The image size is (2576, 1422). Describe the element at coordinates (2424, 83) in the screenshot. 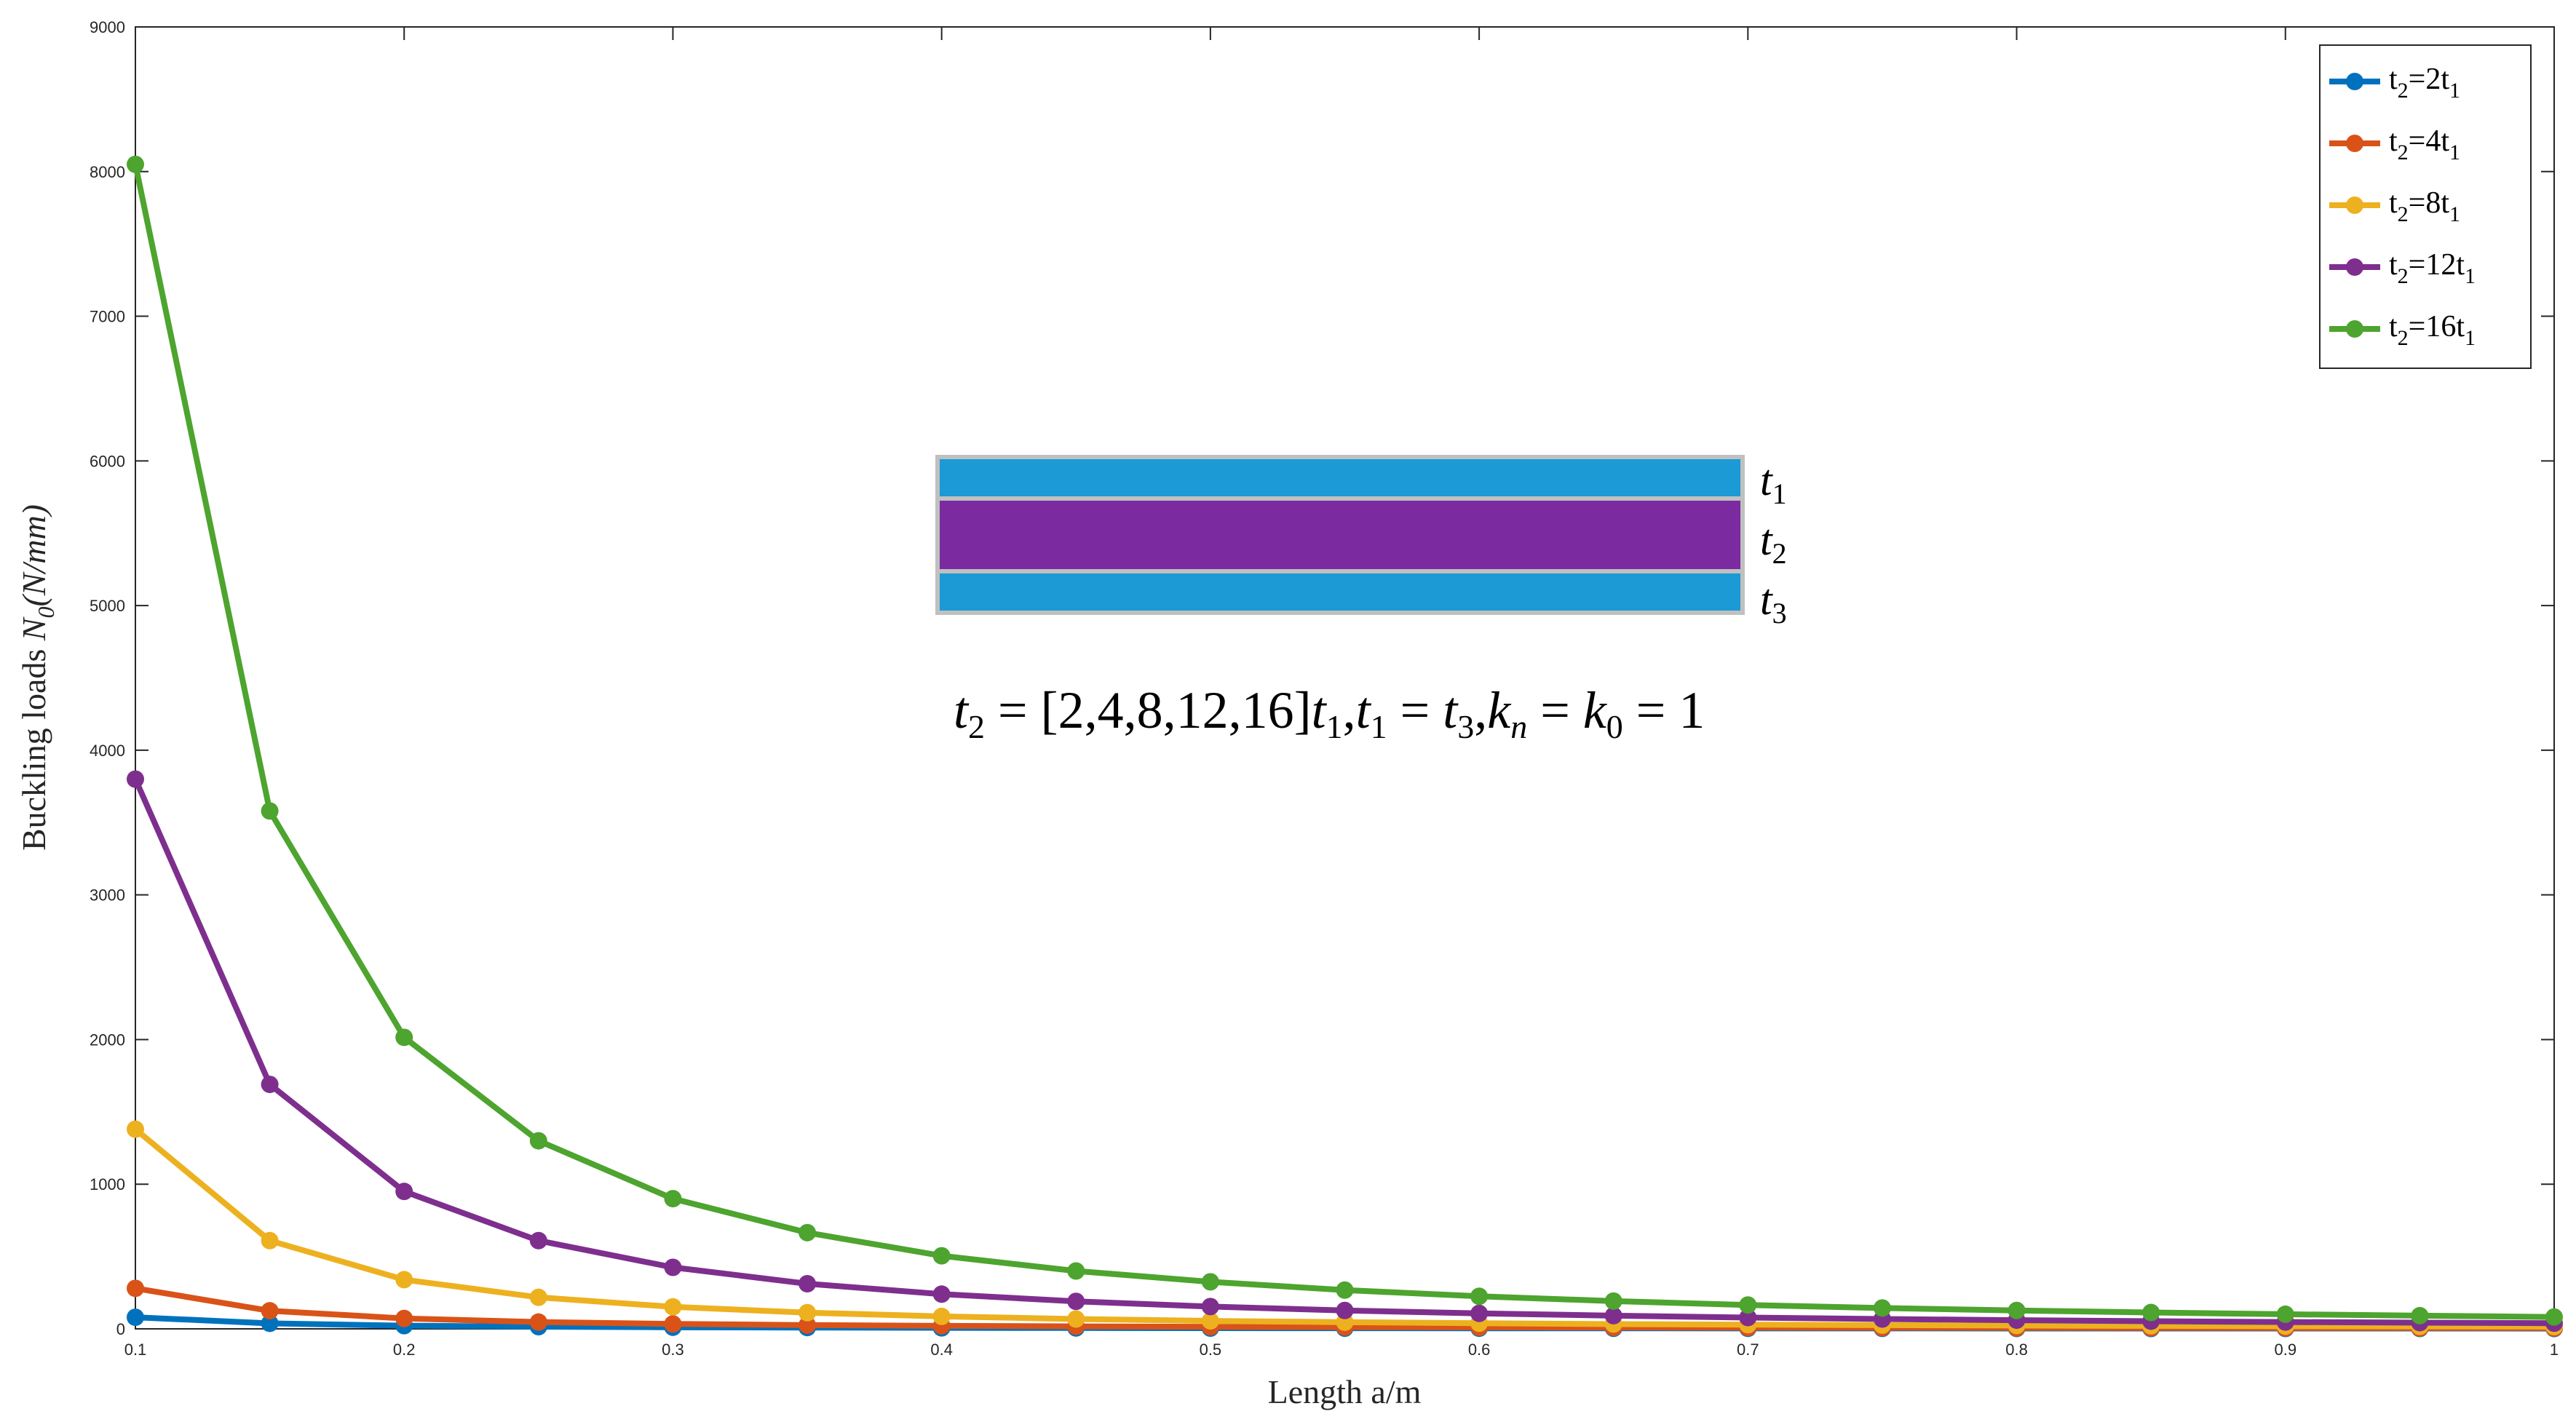

I see `legend-label: t2=2t1` at that location.